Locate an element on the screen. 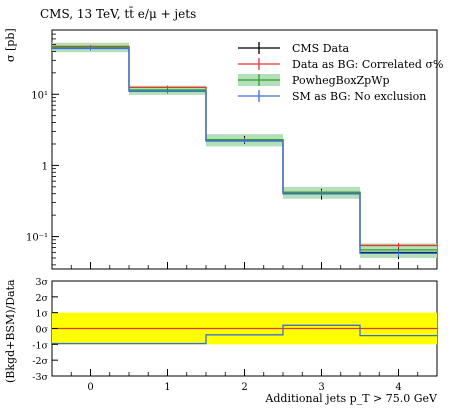 This screenshot has height=412, width=450. legend-entry-label: PowhegBoxZpWp is located at coordinates (341, 80).